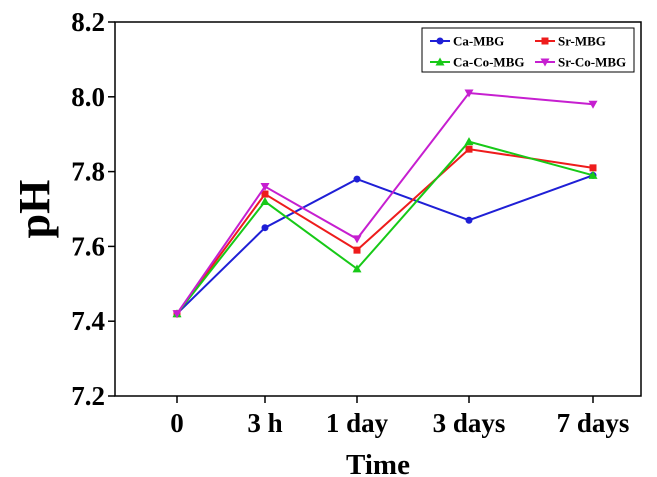 The image size is (657, 477). I want to click on x-axis-ticks: 0 3 h 1 day 3 days 7 days, so click(399, 417).